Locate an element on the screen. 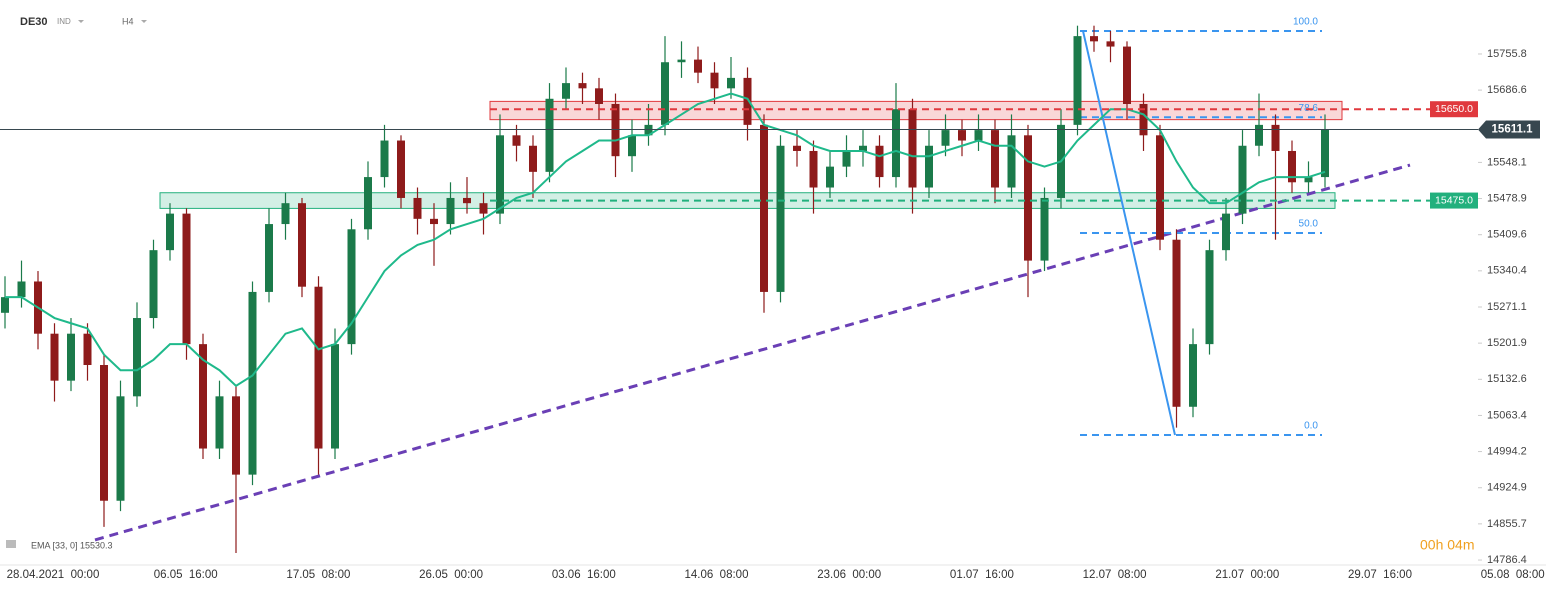  x-tick-label: 14.06 08:00 is located at coordinates (717, 575).